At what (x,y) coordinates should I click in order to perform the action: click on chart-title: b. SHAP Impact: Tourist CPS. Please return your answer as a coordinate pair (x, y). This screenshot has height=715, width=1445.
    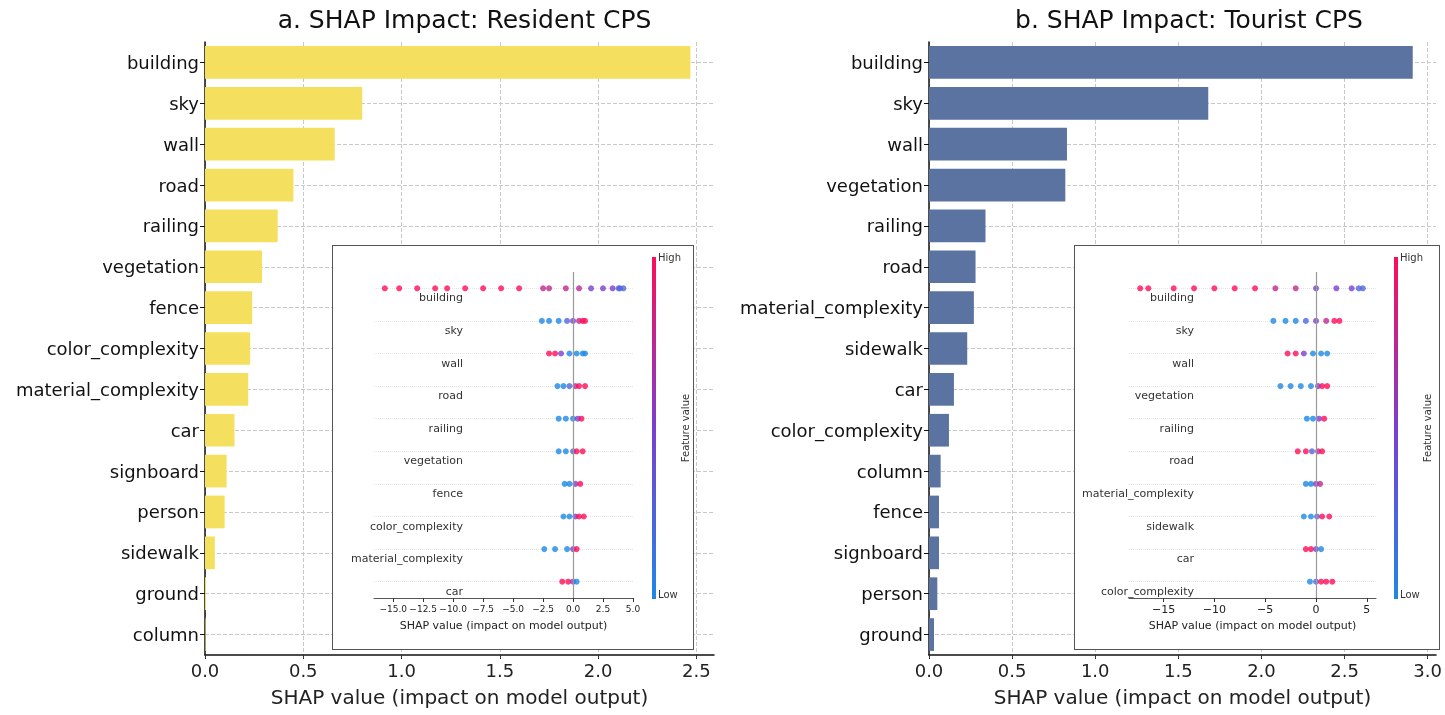
    Looking at the image, I should click on (1189, 19).